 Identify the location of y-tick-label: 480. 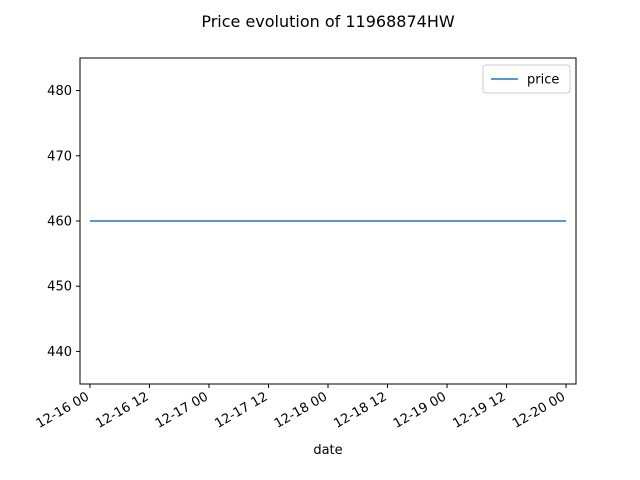
(59, 91).